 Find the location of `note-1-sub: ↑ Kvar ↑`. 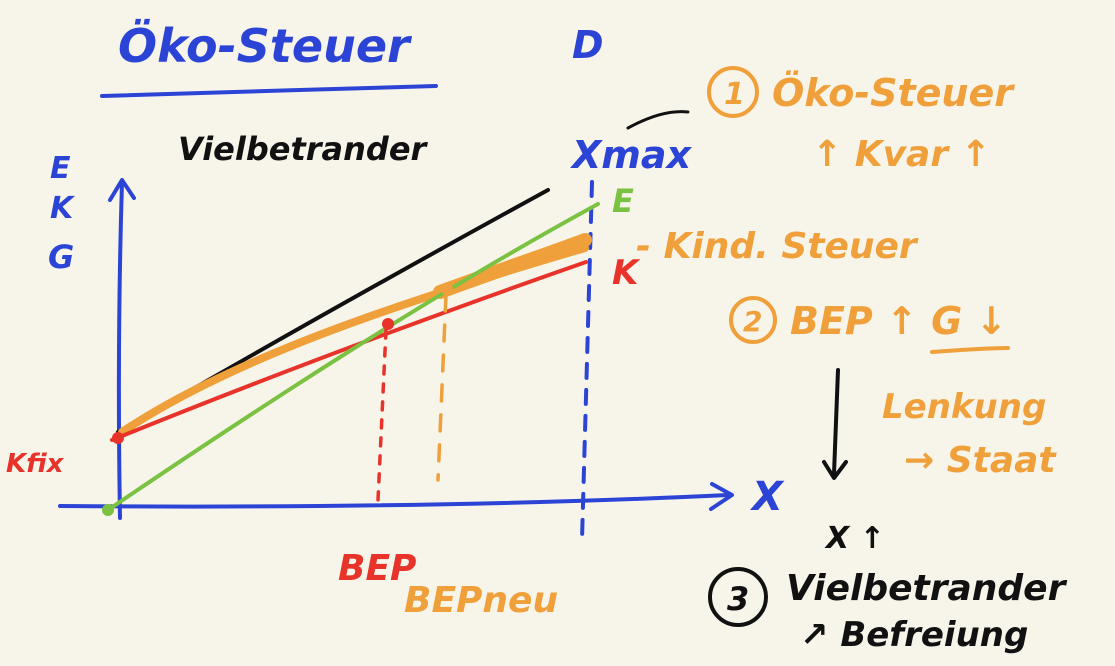

note-1-sub: ↑ Kvar ↑ is located at coordinates (901, 154).